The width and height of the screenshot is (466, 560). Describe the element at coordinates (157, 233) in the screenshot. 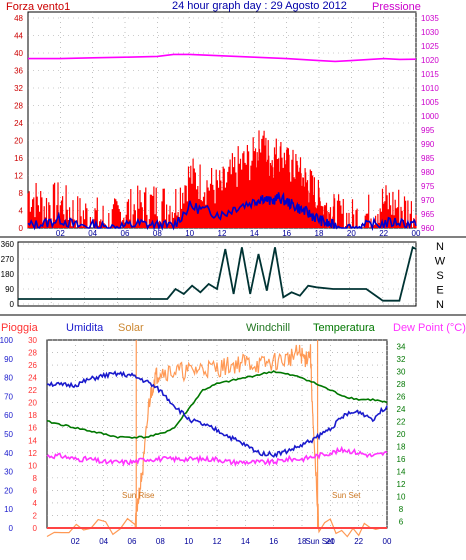

I see `wind-x-tick: 08` at that location.